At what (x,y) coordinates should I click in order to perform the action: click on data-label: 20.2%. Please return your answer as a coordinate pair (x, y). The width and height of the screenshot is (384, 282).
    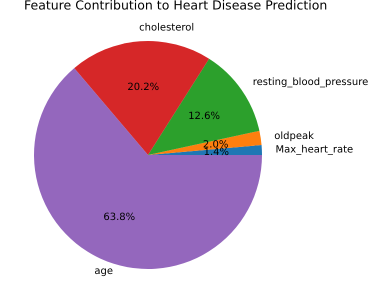
    Looking at the image, I should click on (143, 87).